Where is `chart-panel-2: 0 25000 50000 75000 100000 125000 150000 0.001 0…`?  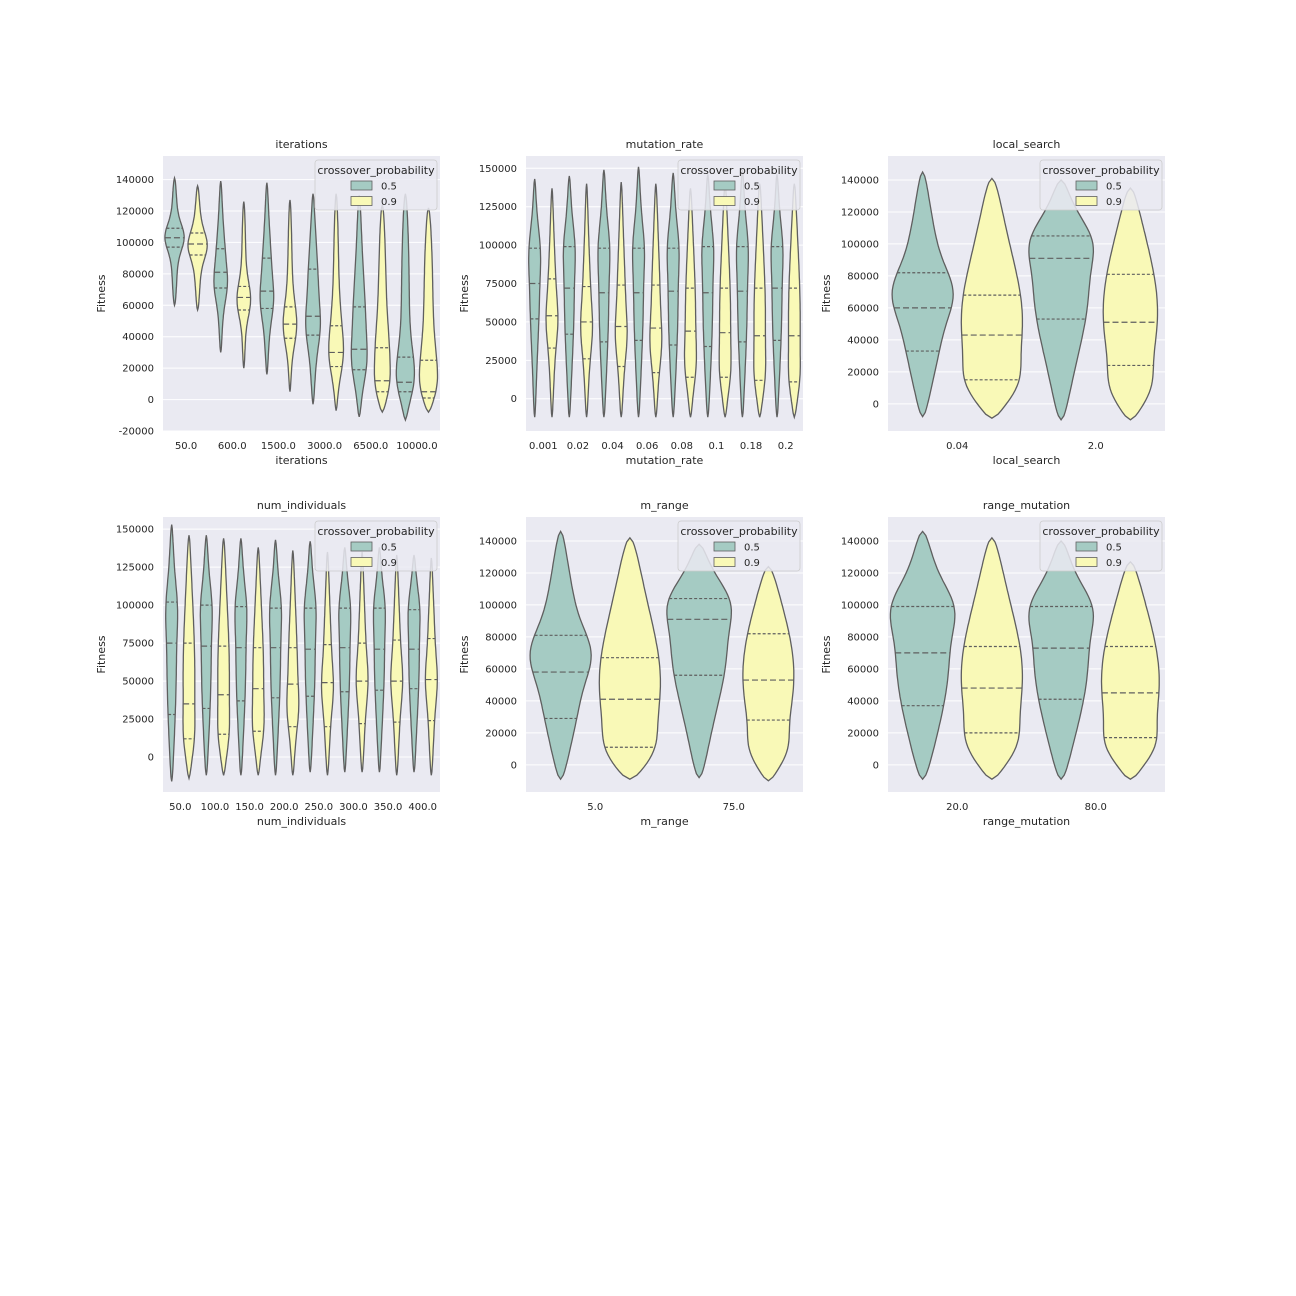
chart-panel-2: 0 25000 50000 75000 100000 125000 150000 0.001 0… is located at coordinates (630, 302).